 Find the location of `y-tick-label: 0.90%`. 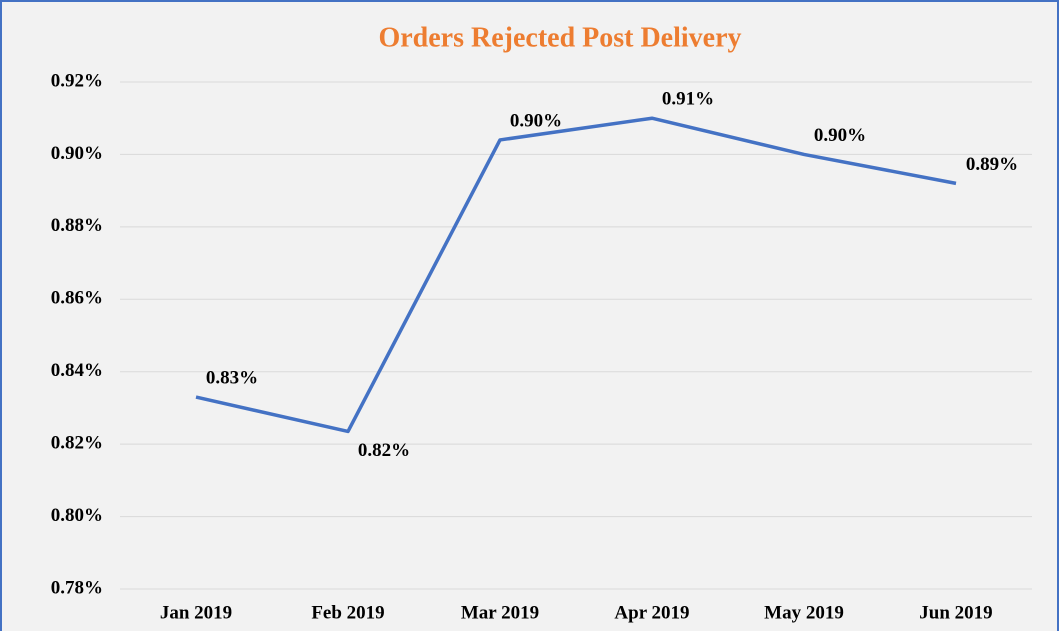

y-tick-label: 0.90% is located at coordinates (77, 153).